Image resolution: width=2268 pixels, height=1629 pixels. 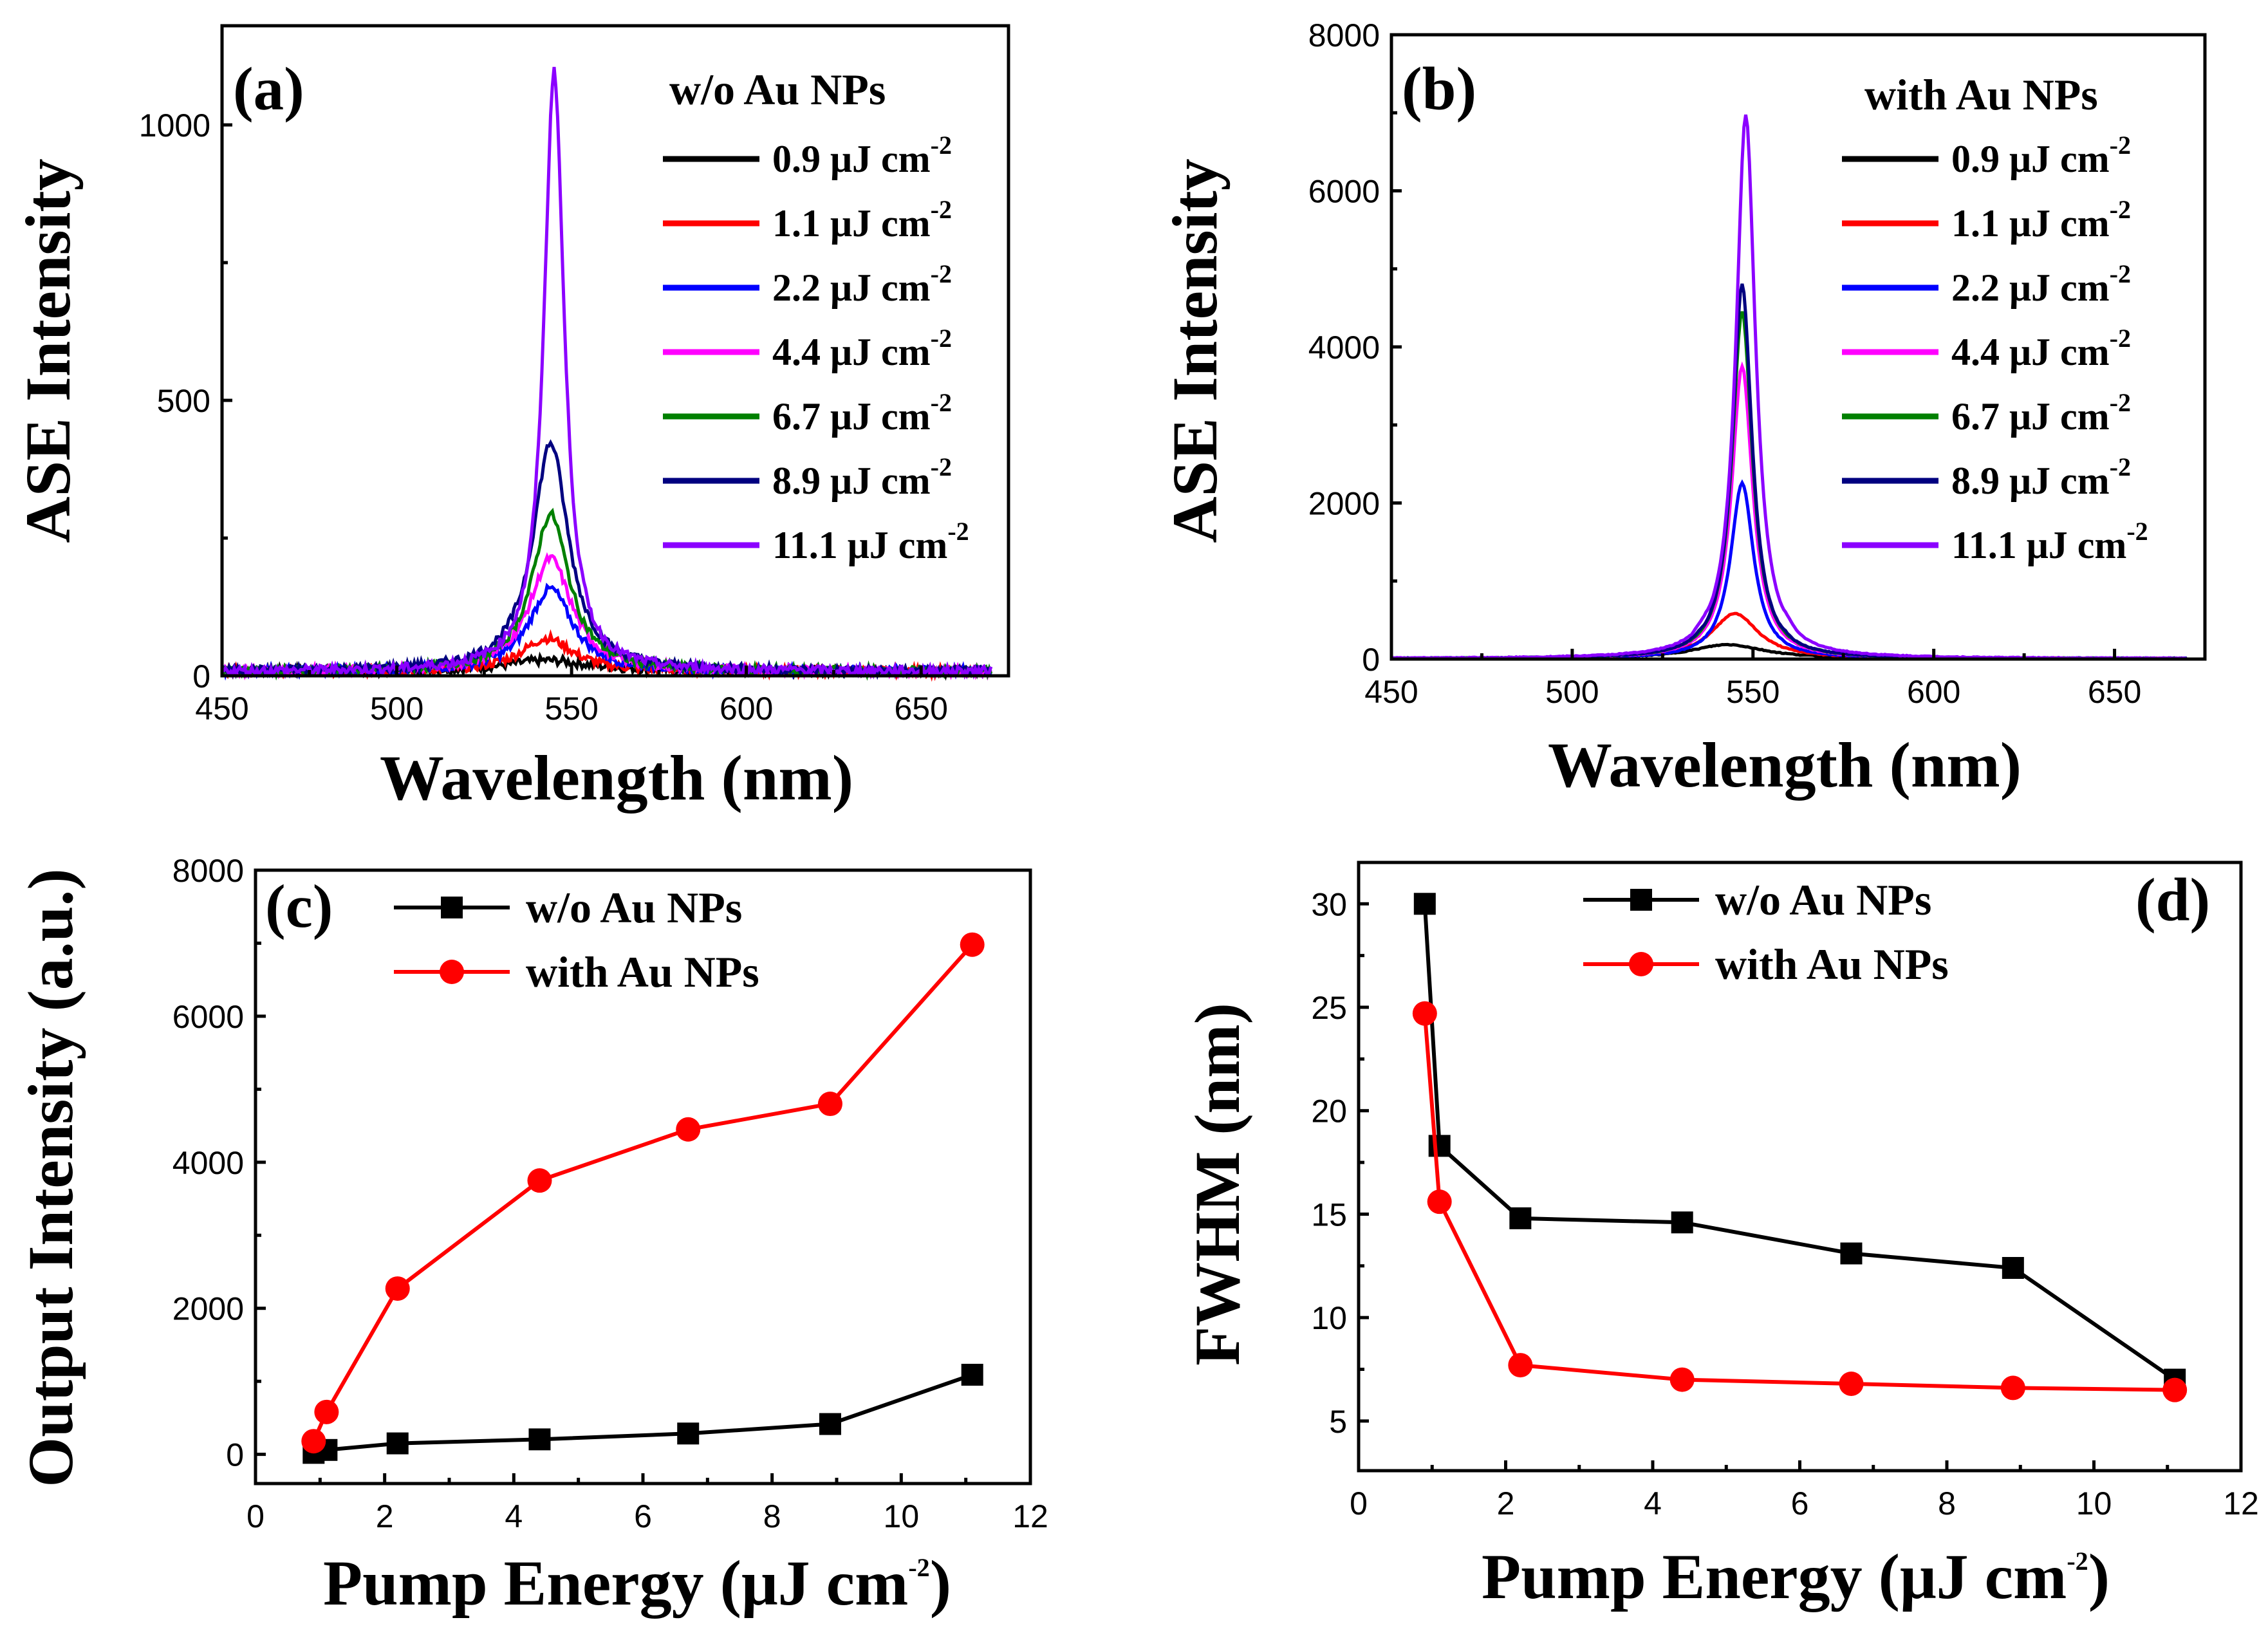 What do you see at coordinates (851, 481) in the screenshot?
I see `legend-label-main: 8.9 μJ cm` at bounding box center [851, 481].